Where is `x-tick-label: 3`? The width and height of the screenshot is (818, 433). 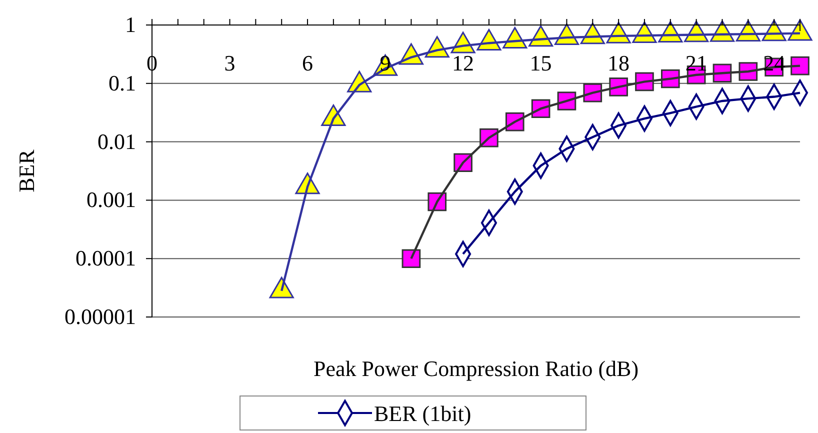 x-tick-label: 3 is located at coordinates (230, 63).